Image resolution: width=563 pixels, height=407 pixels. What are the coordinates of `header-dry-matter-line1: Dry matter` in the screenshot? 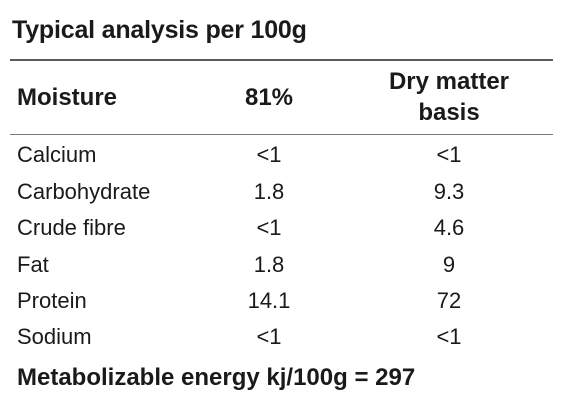 It's located at (449, 81).